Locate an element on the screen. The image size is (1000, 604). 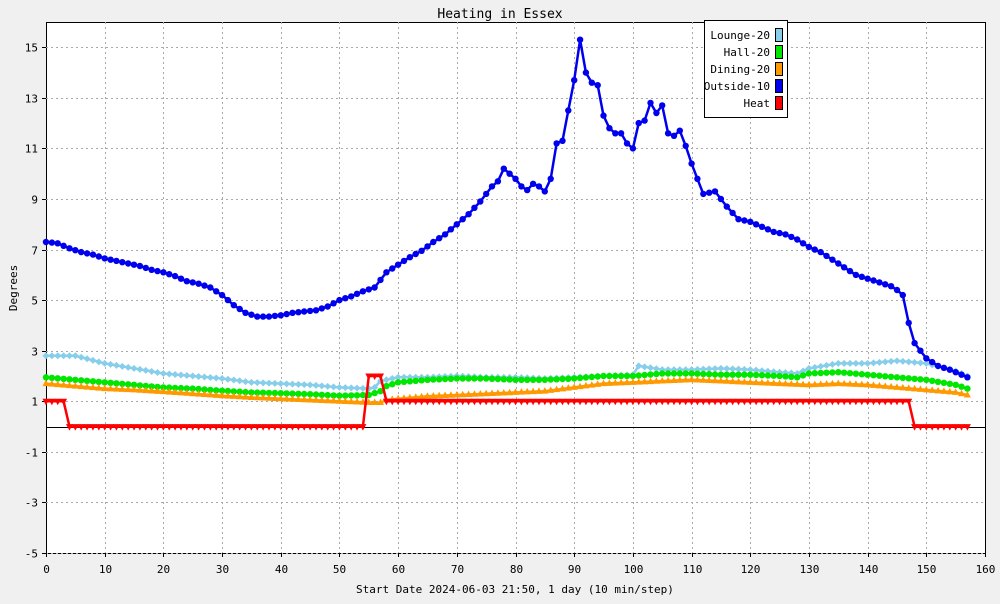
x-tick-label: 30 is located at coordinates (222, 569).